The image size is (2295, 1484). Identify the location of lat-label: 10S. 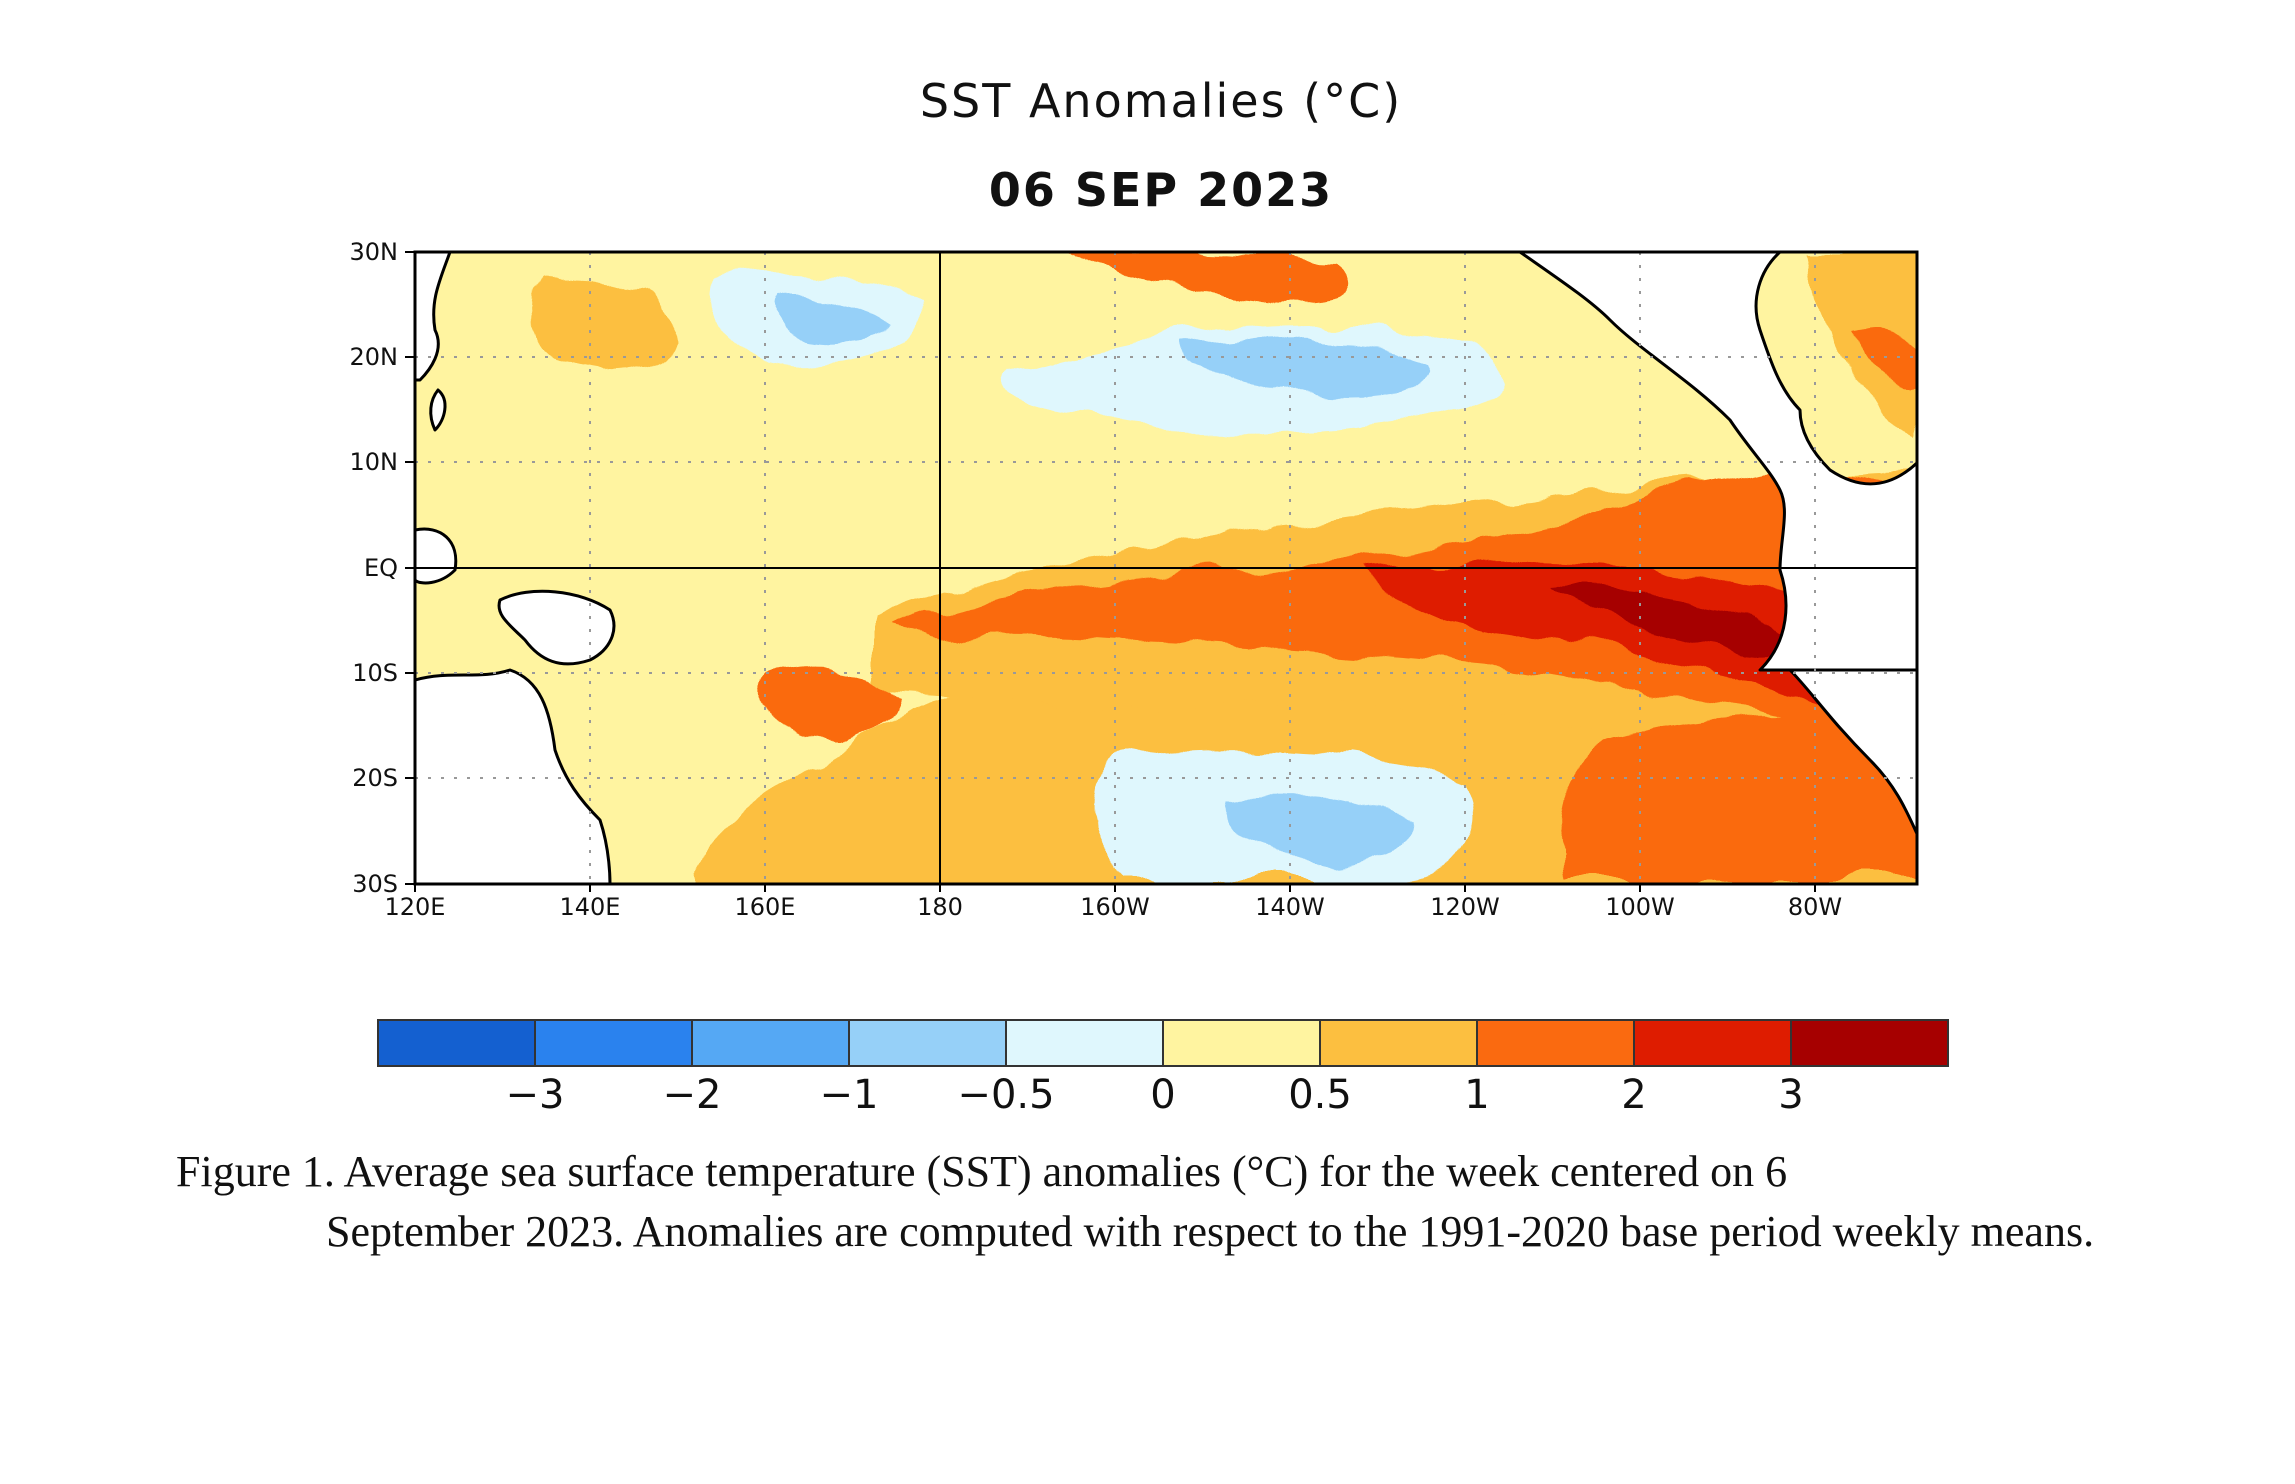
(375, 673).